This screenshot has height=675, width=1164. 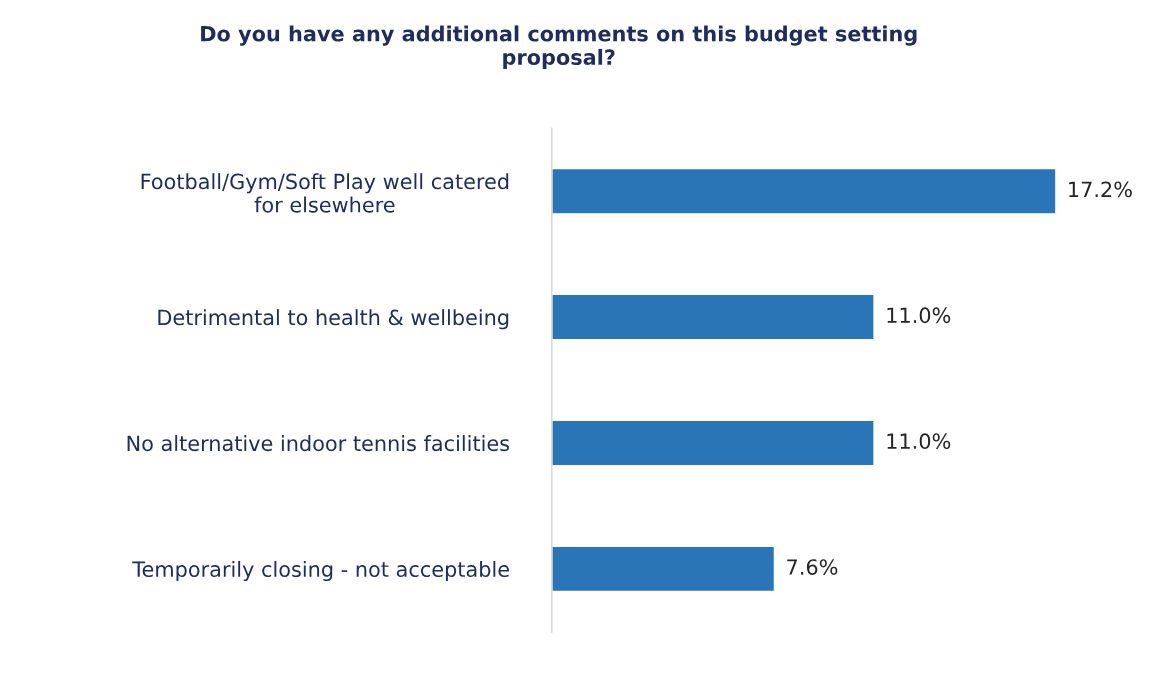 What do you see at coordinates (559, 47) in the screenshot?
I see `chart-title: Do you have any additional comments on this budget setting proposal?` at bounding box center [559, 47].